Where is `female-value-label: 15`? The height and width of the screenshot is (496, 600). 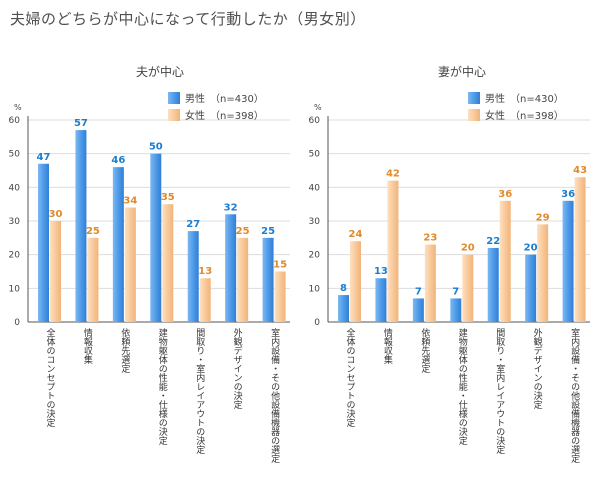 female-value-label: 15 is located at coordinates (280, 265).